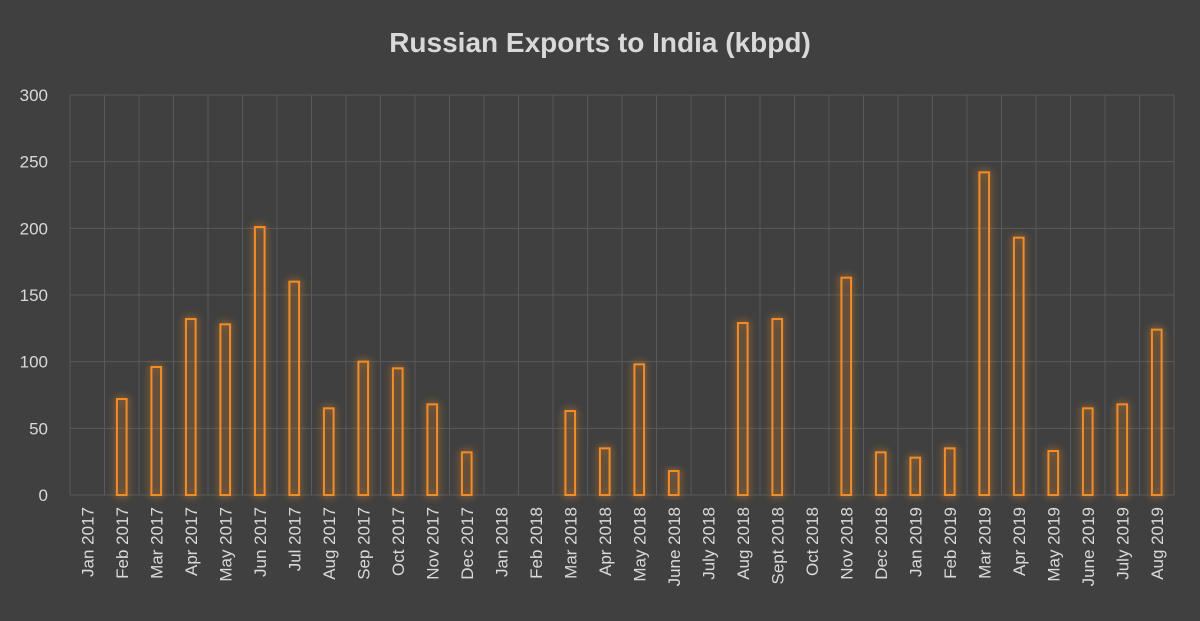  I want to click on y-tick-label: 300, so click(34, 95).